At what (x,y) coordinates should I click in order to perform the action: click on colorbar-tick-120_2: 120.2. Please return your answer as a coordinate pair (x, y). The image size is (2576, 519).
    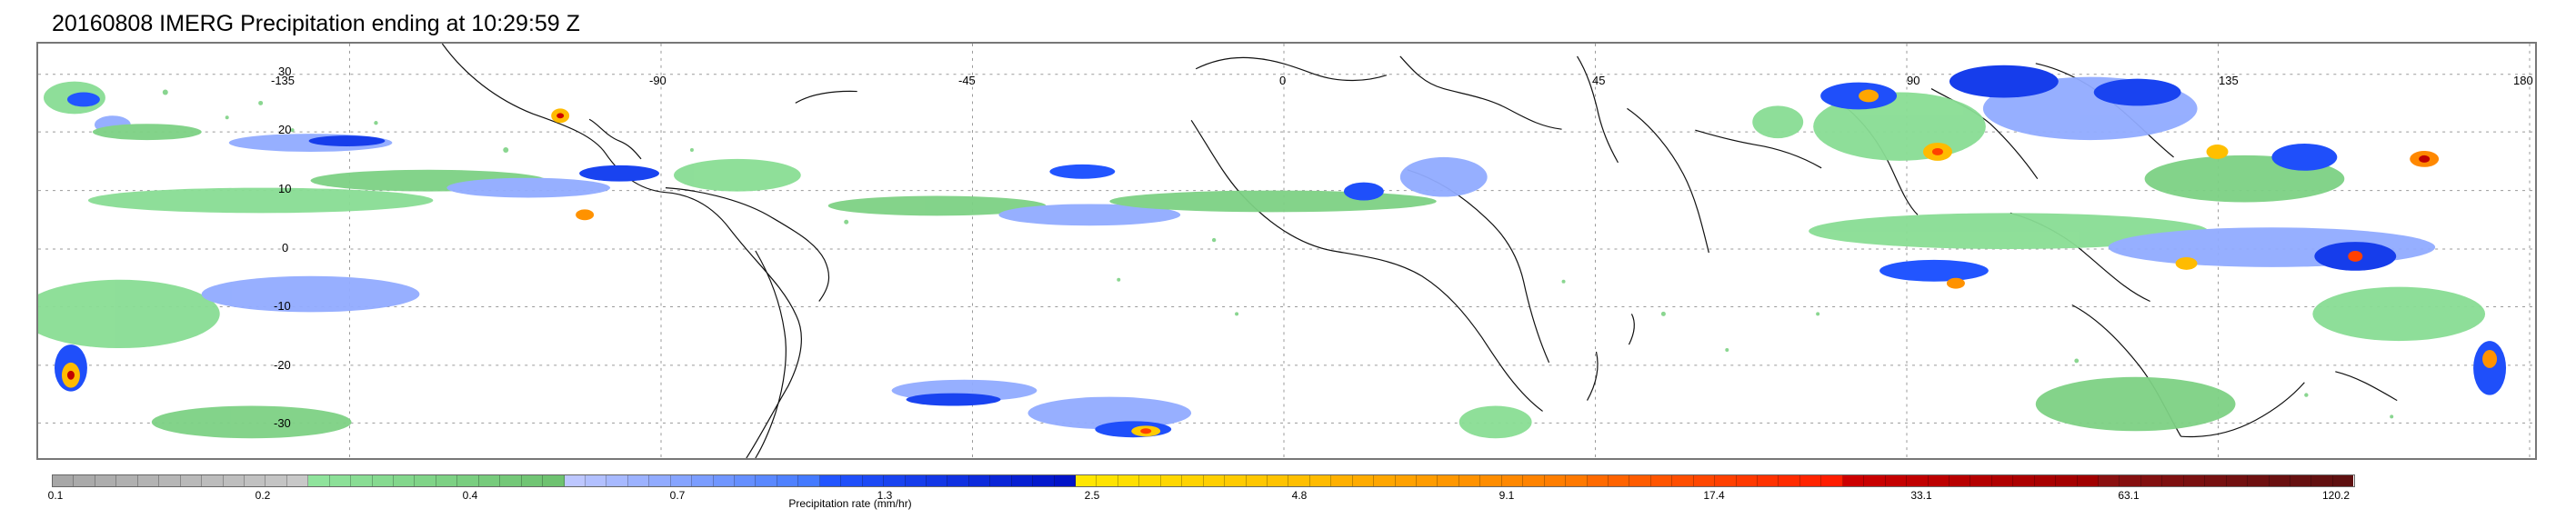
    Looking at the image, I should click on (2335, 495).